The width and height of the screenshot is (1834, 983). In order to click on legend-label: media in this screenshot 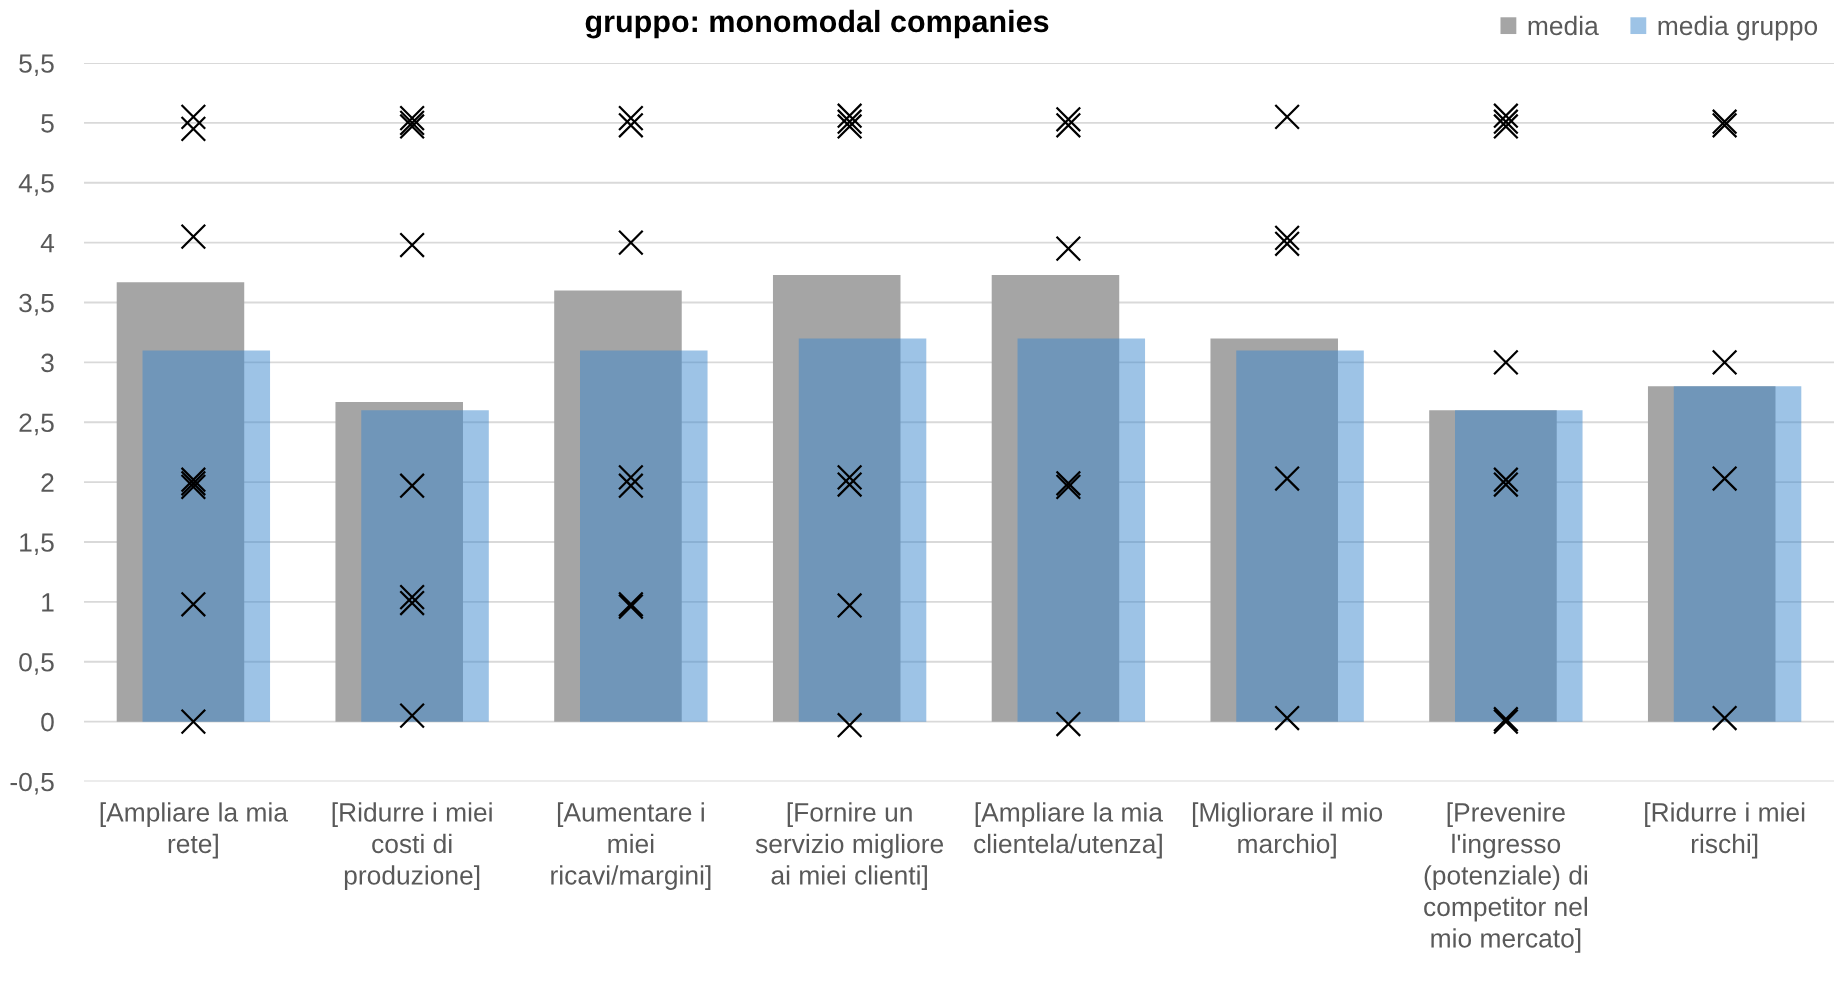, I will do `click(1563, 25)`.